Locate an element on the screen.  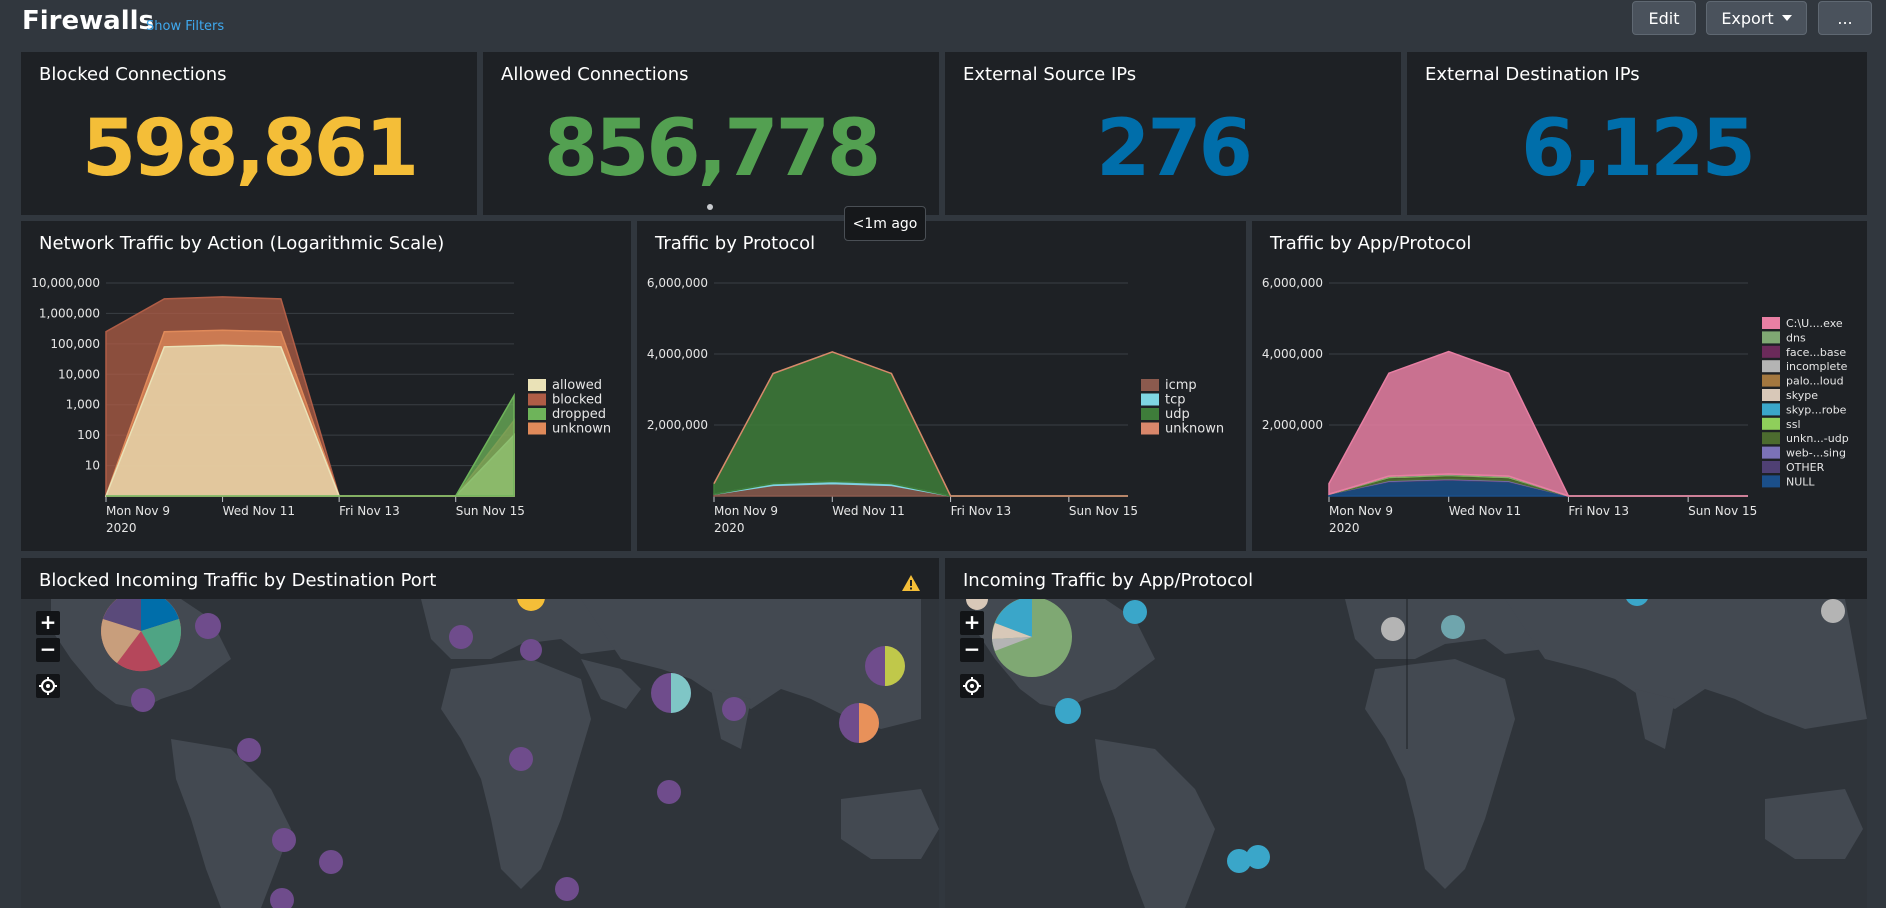
legend-label: udp is located at coordinates (1177, 414).